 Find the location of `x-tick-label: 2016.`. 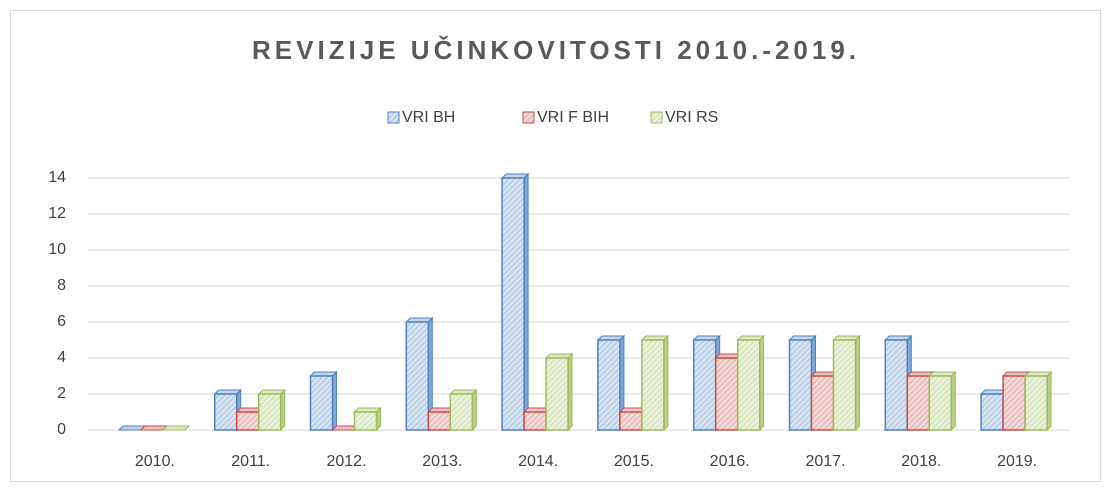

x-tick-label: 2016. is located at coordinates (730, 461).